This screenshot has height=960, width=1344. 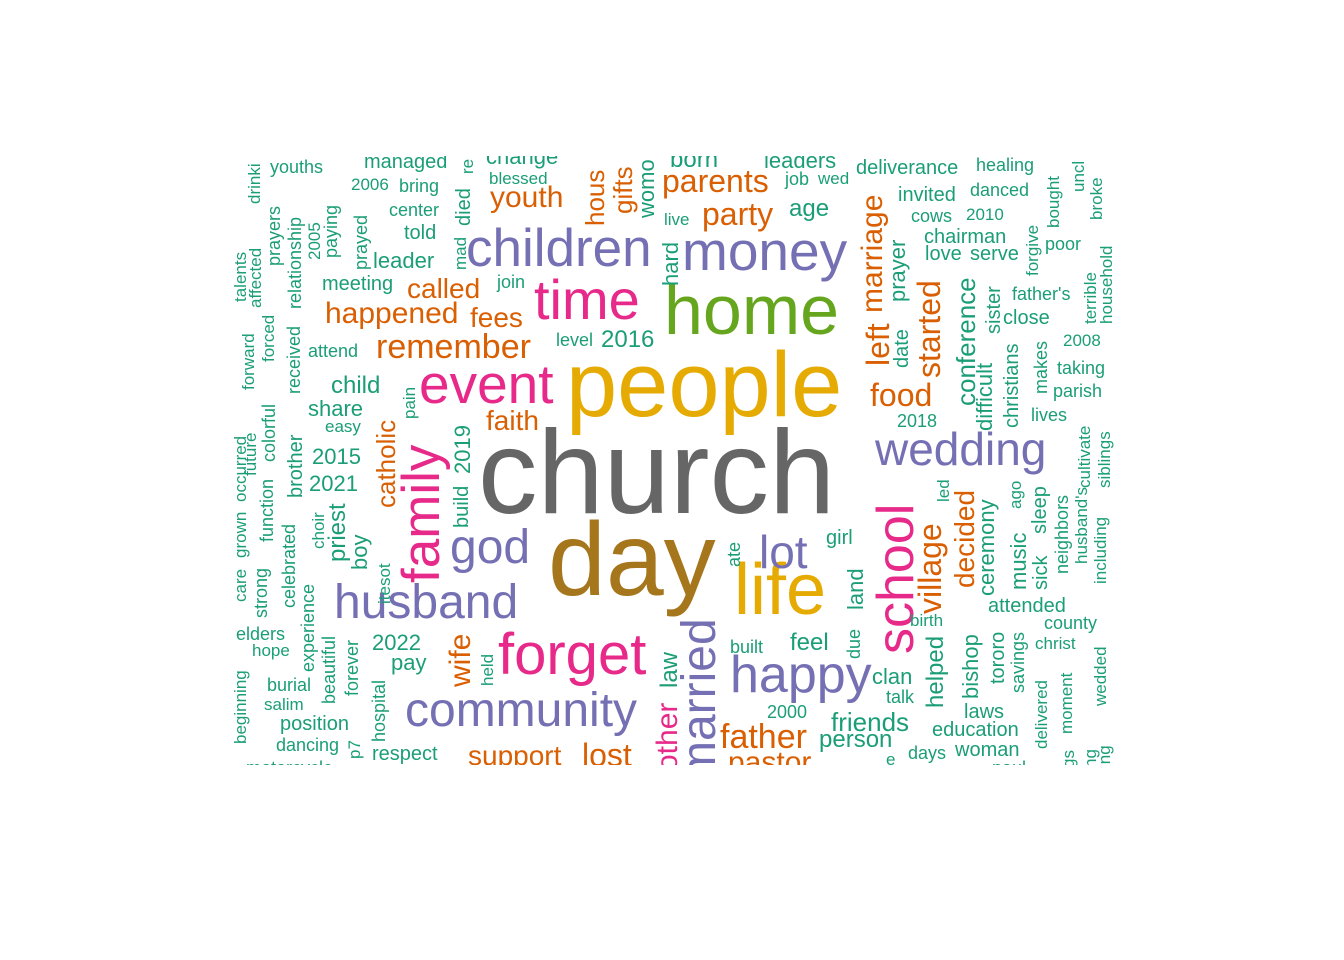 I want to click on word-moment: moment, so click(x=1066, y=703).